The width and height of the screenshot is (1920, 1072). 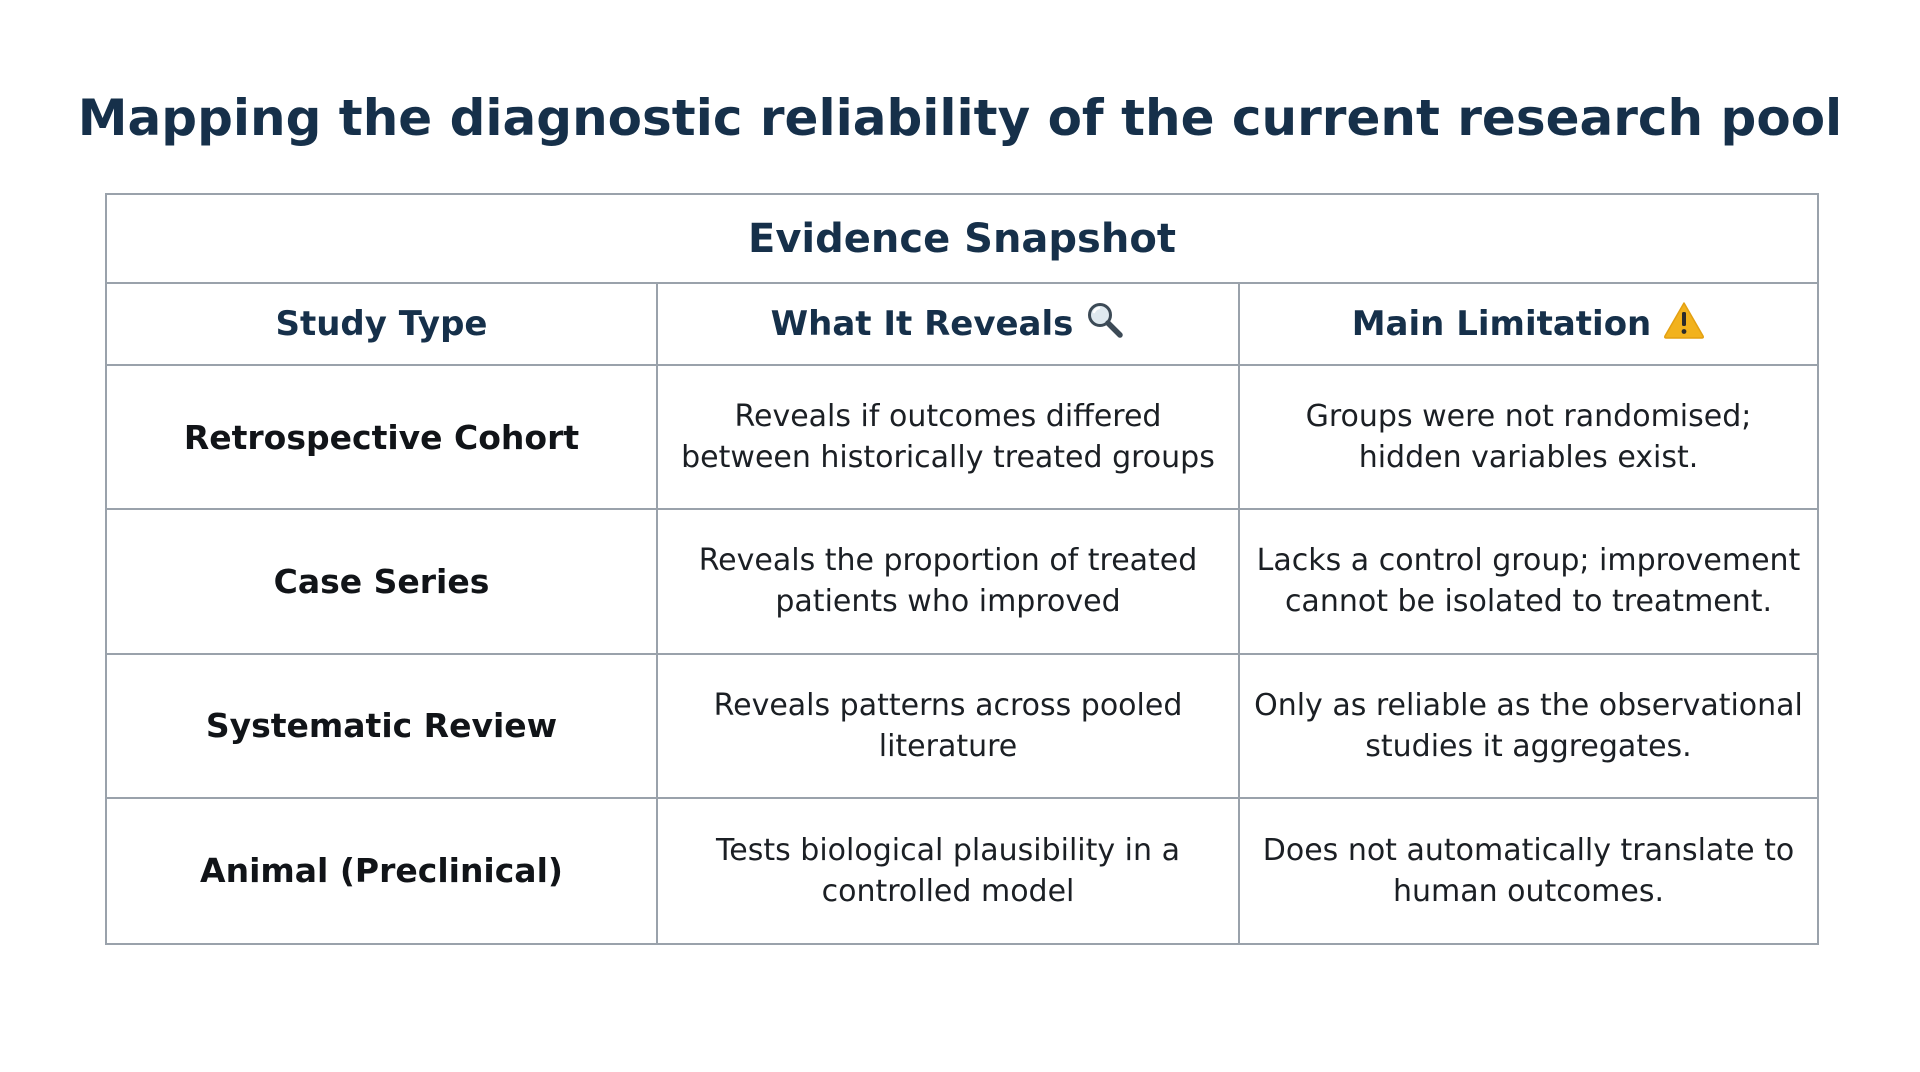 I want to click on column-header-main-limitation: Main Limitation, so click(x=1528, y=325).